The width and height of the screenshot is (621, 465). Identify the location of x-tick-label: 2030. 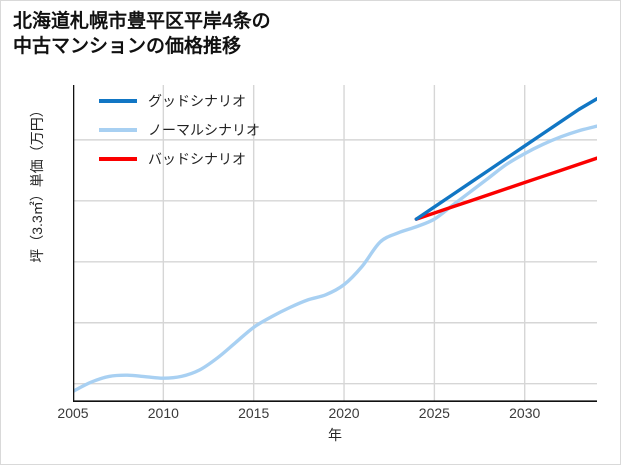
(525, 413).